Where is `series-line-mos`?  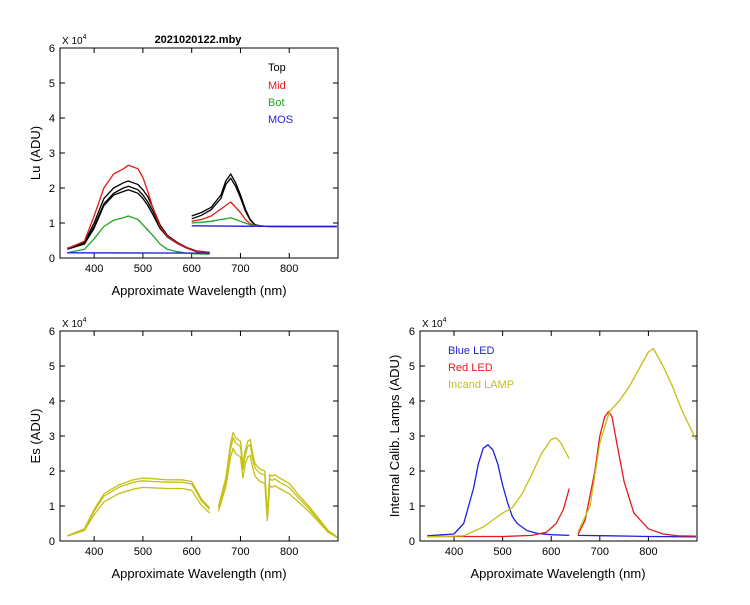 series-line-mos is located at coordinates (264, 226).